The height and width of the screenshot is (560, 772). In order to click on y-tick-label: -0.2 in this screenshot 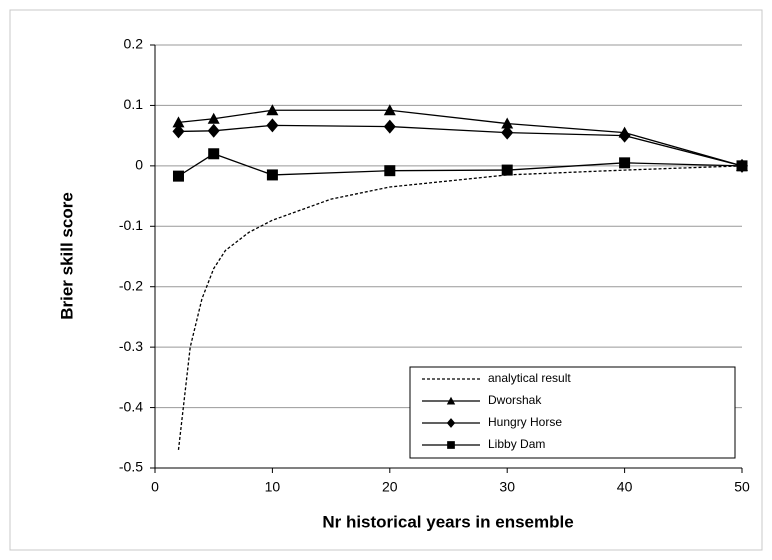, I will do `click(131, 285)`.